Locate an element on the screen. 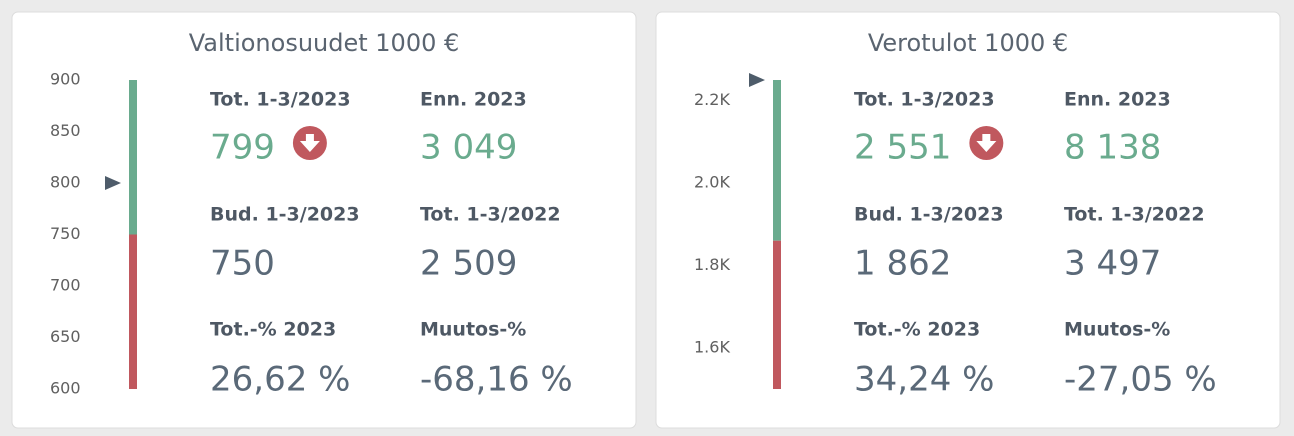  metric-value: -27,05 % is located at coordinates (1140, 380).